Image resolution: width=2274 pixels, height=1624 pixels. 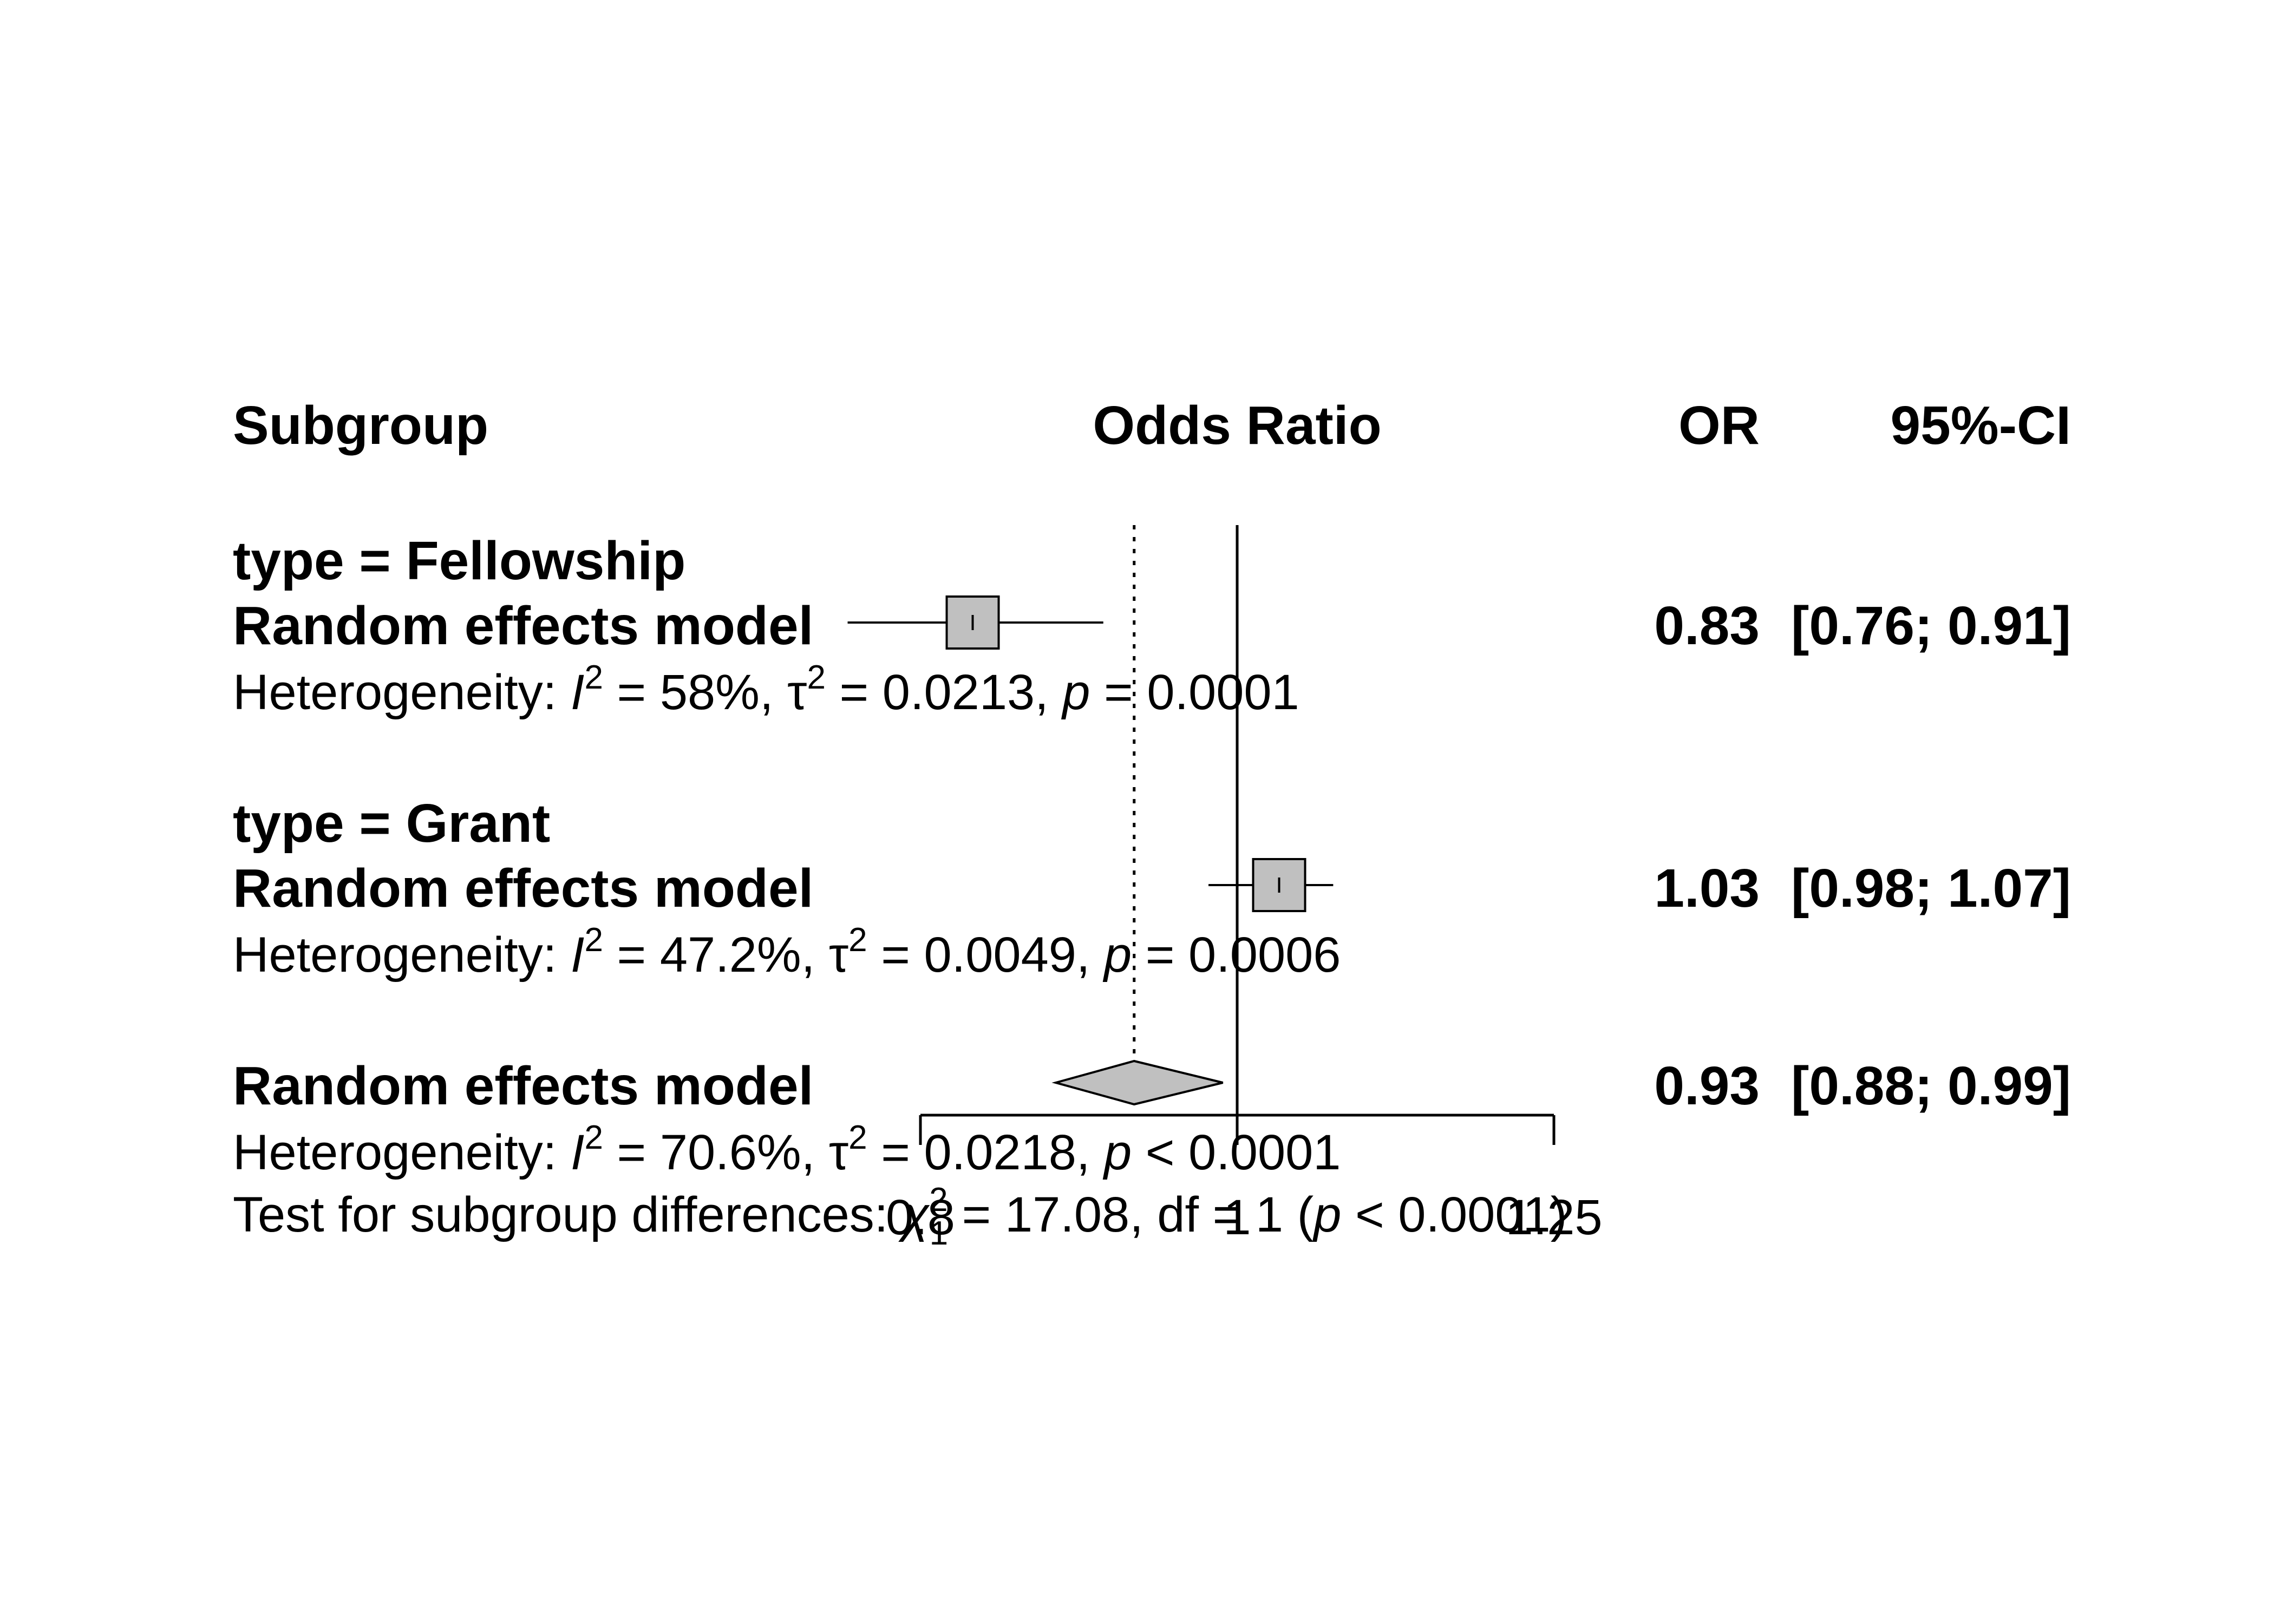 What do you see at coordinates (1719, 426) in the screenshot?
I see `header-or: OR` at bounding box center [1719, 426].